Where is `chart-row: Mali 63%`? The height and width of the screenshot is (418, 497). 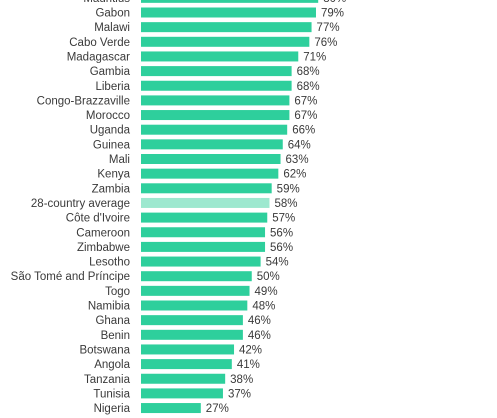
chart-row: Mali 63% is located at coordinates (209, 160).